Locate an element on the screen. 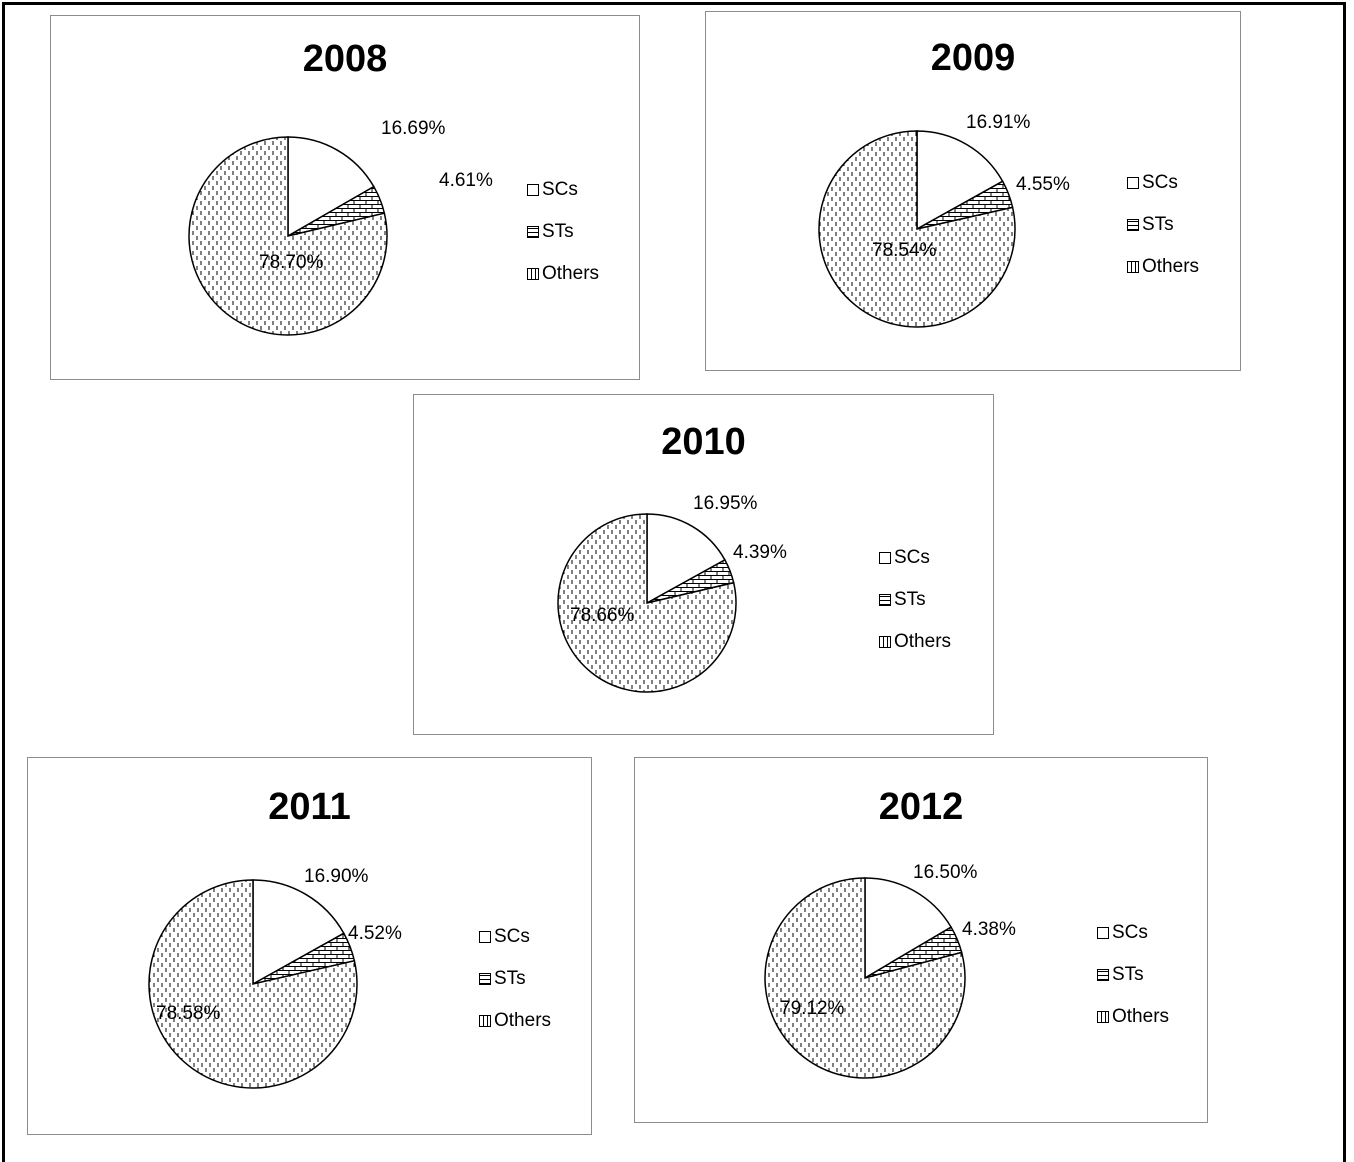  data-label: 78.66% is located at coordinates (602, 615).